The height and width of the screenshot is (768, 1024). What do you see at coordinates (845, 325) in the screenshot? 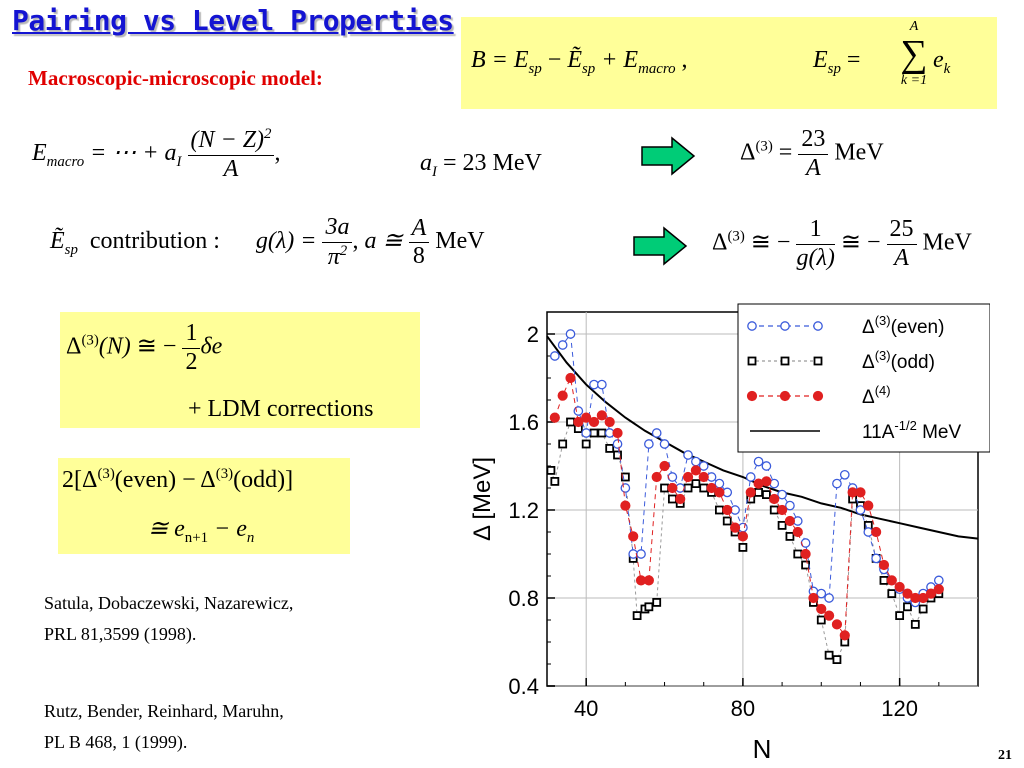
I see `legend-entry: Δ(3)(even)` at bounding box center [845, 325].